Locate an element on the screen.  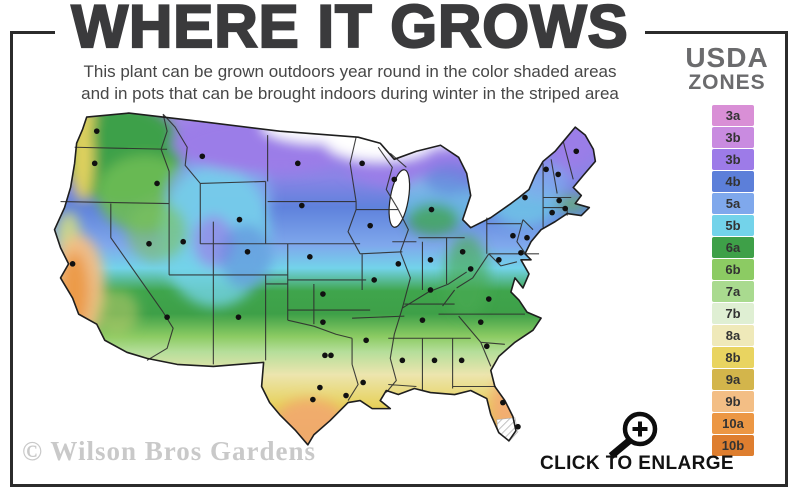
legend-swatch-9a: 9a is located at coordinates (733, 379).